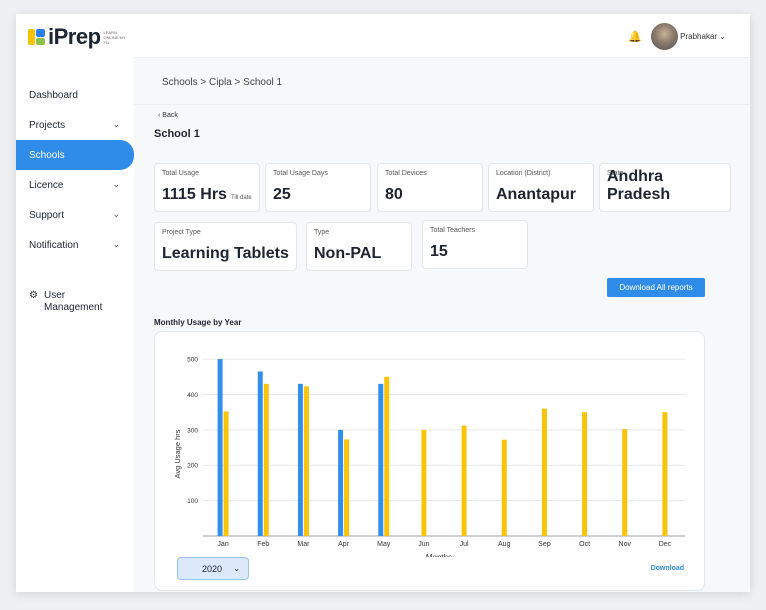 The height and width of the screenshot is (610, 766). I want to click on sidebar-item-label: Dashboard, so click(53, 95).